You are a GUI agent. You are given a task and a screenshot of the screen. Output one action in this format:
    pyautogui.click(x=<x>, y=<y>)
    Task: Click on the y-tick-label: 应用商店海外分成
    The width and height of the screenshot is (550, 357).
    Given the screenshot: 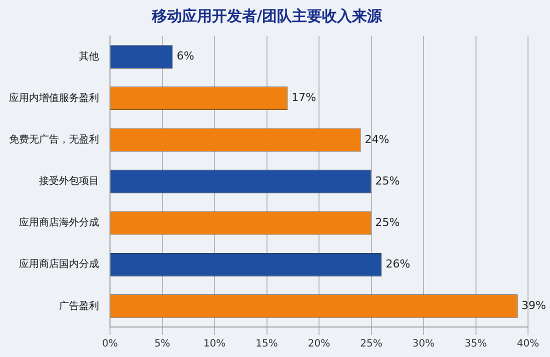 What is the action you would take?
    pyautogui.click(x=59, y=222)
    